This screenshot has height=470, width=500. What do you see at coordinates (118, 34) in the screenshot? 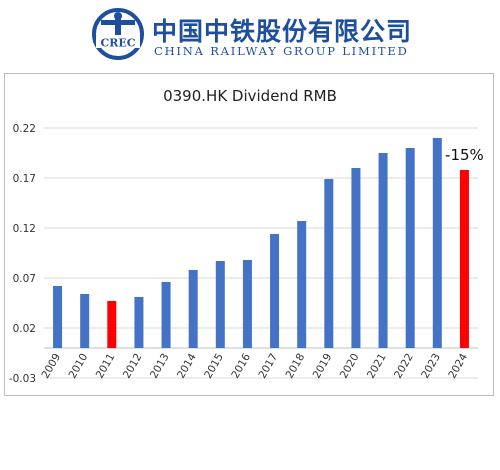
I see `crec-emblem-icon: CREC` at bounding box center [118, 34].